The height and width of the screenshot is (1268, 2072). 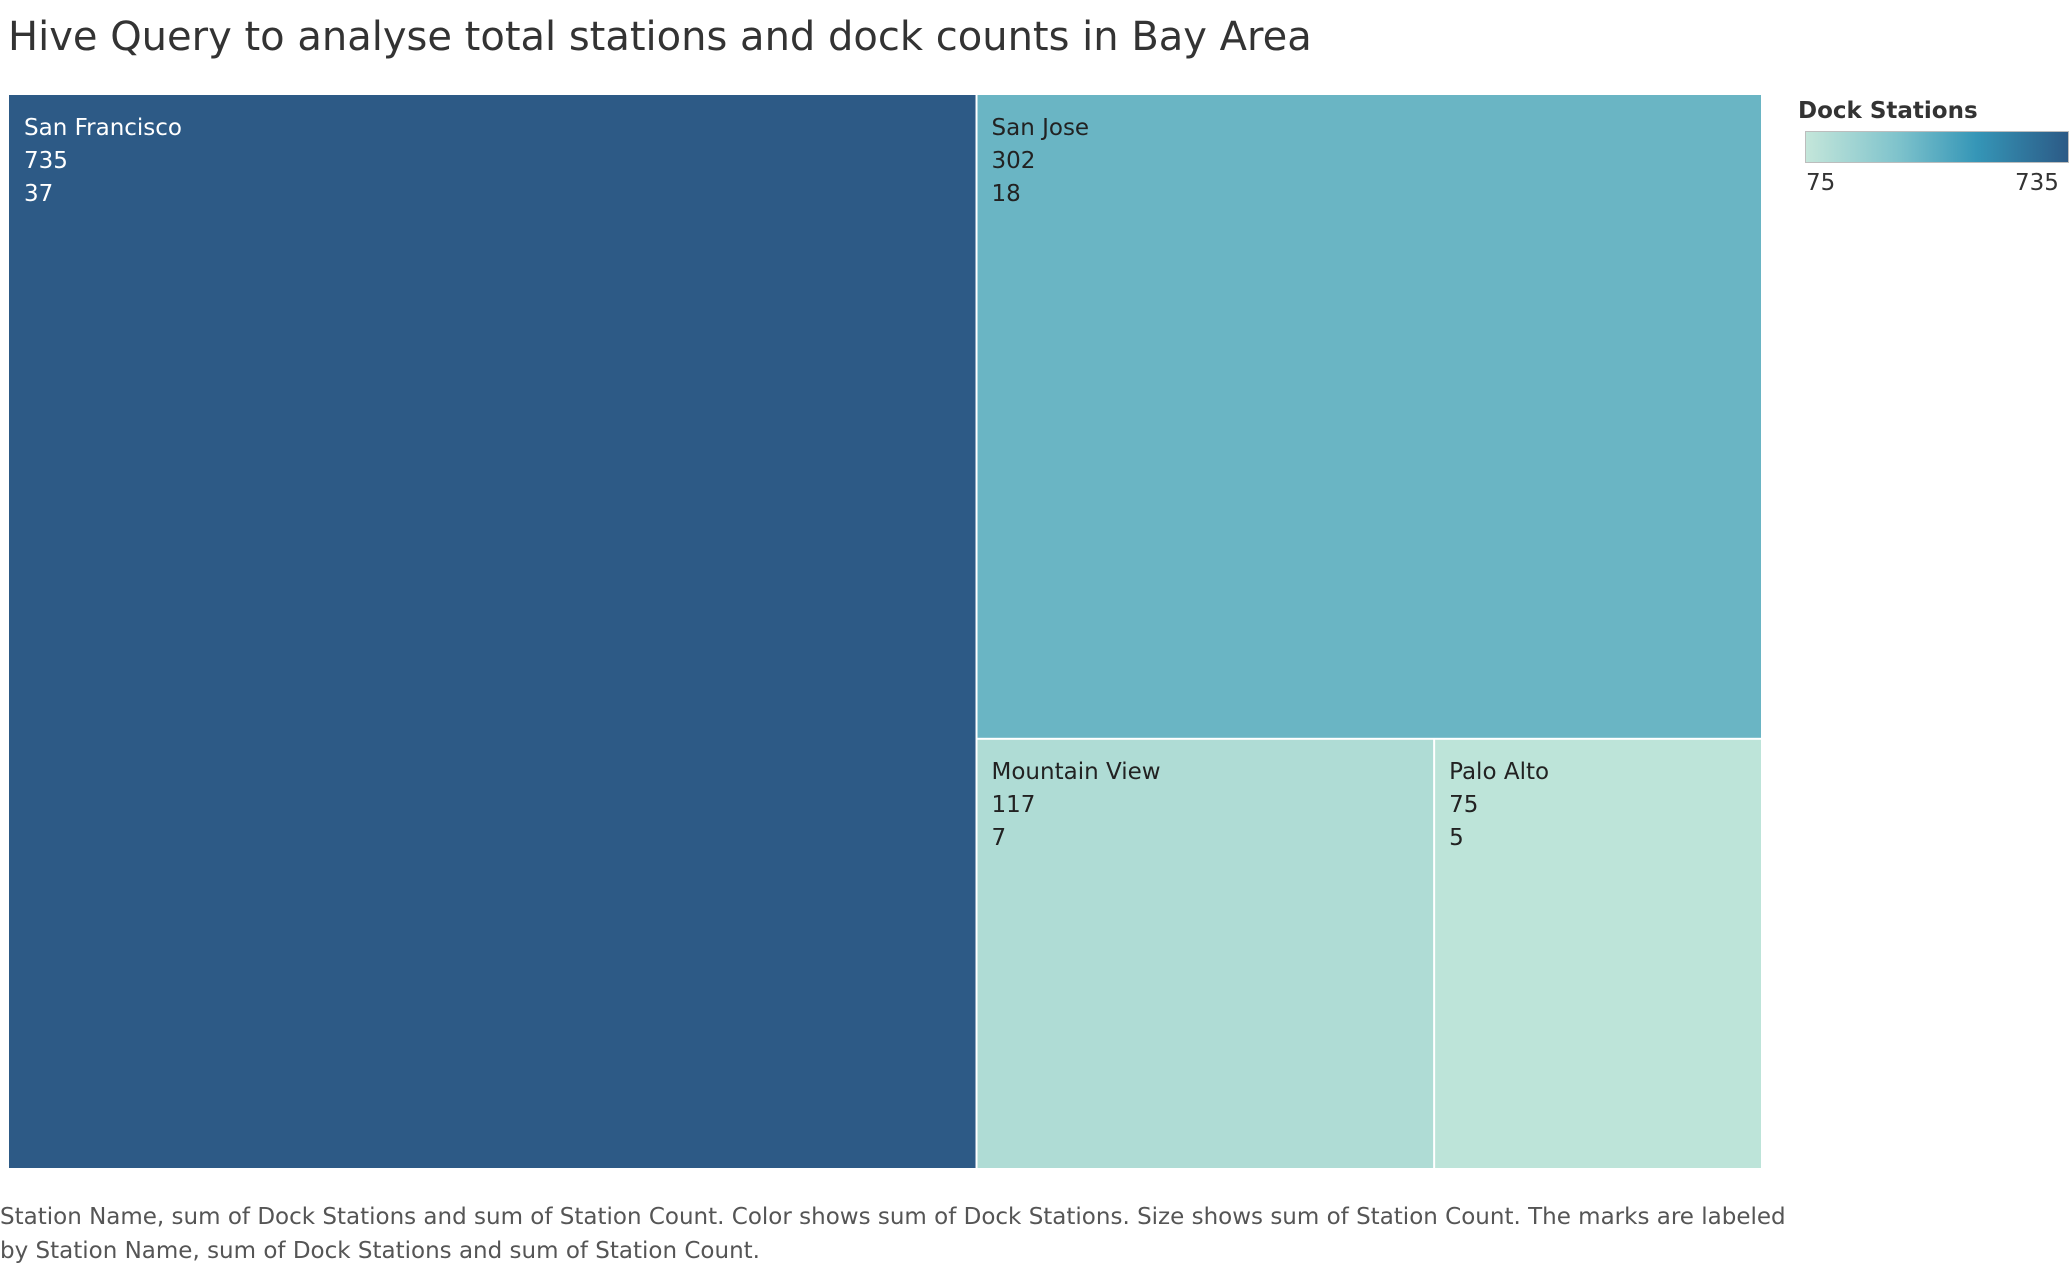 What do you see at coordinates (1456, 838) in the screenshot?
I see `label-station-count-palo-alto: 5` at bounding box center [1456, 838].